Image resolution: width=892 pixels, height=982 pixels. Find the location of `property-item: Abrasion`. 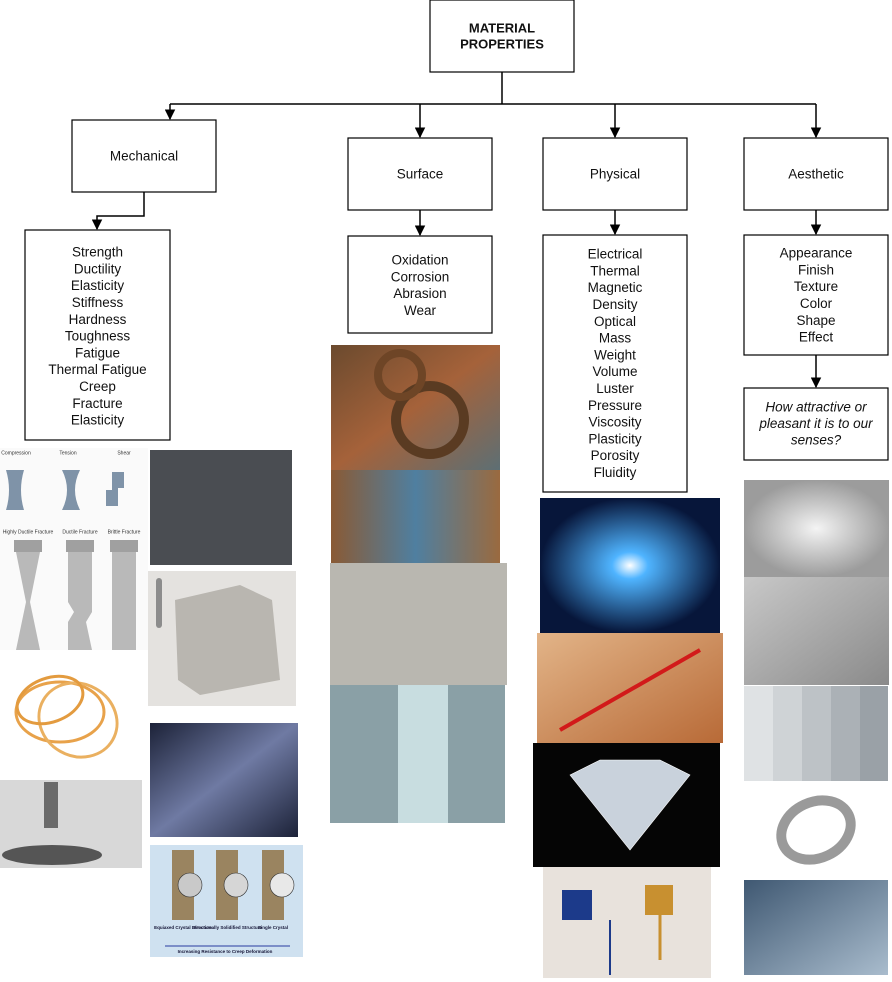

property-item: Abrasion is located at coordinates (419, 293).